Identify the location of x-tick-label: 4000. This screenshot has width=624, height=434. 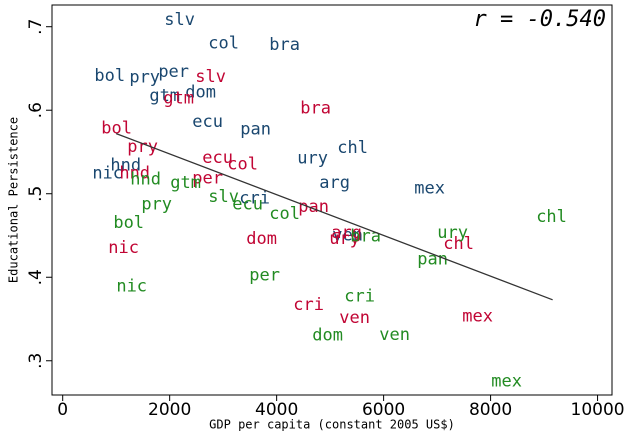
(276, 410).